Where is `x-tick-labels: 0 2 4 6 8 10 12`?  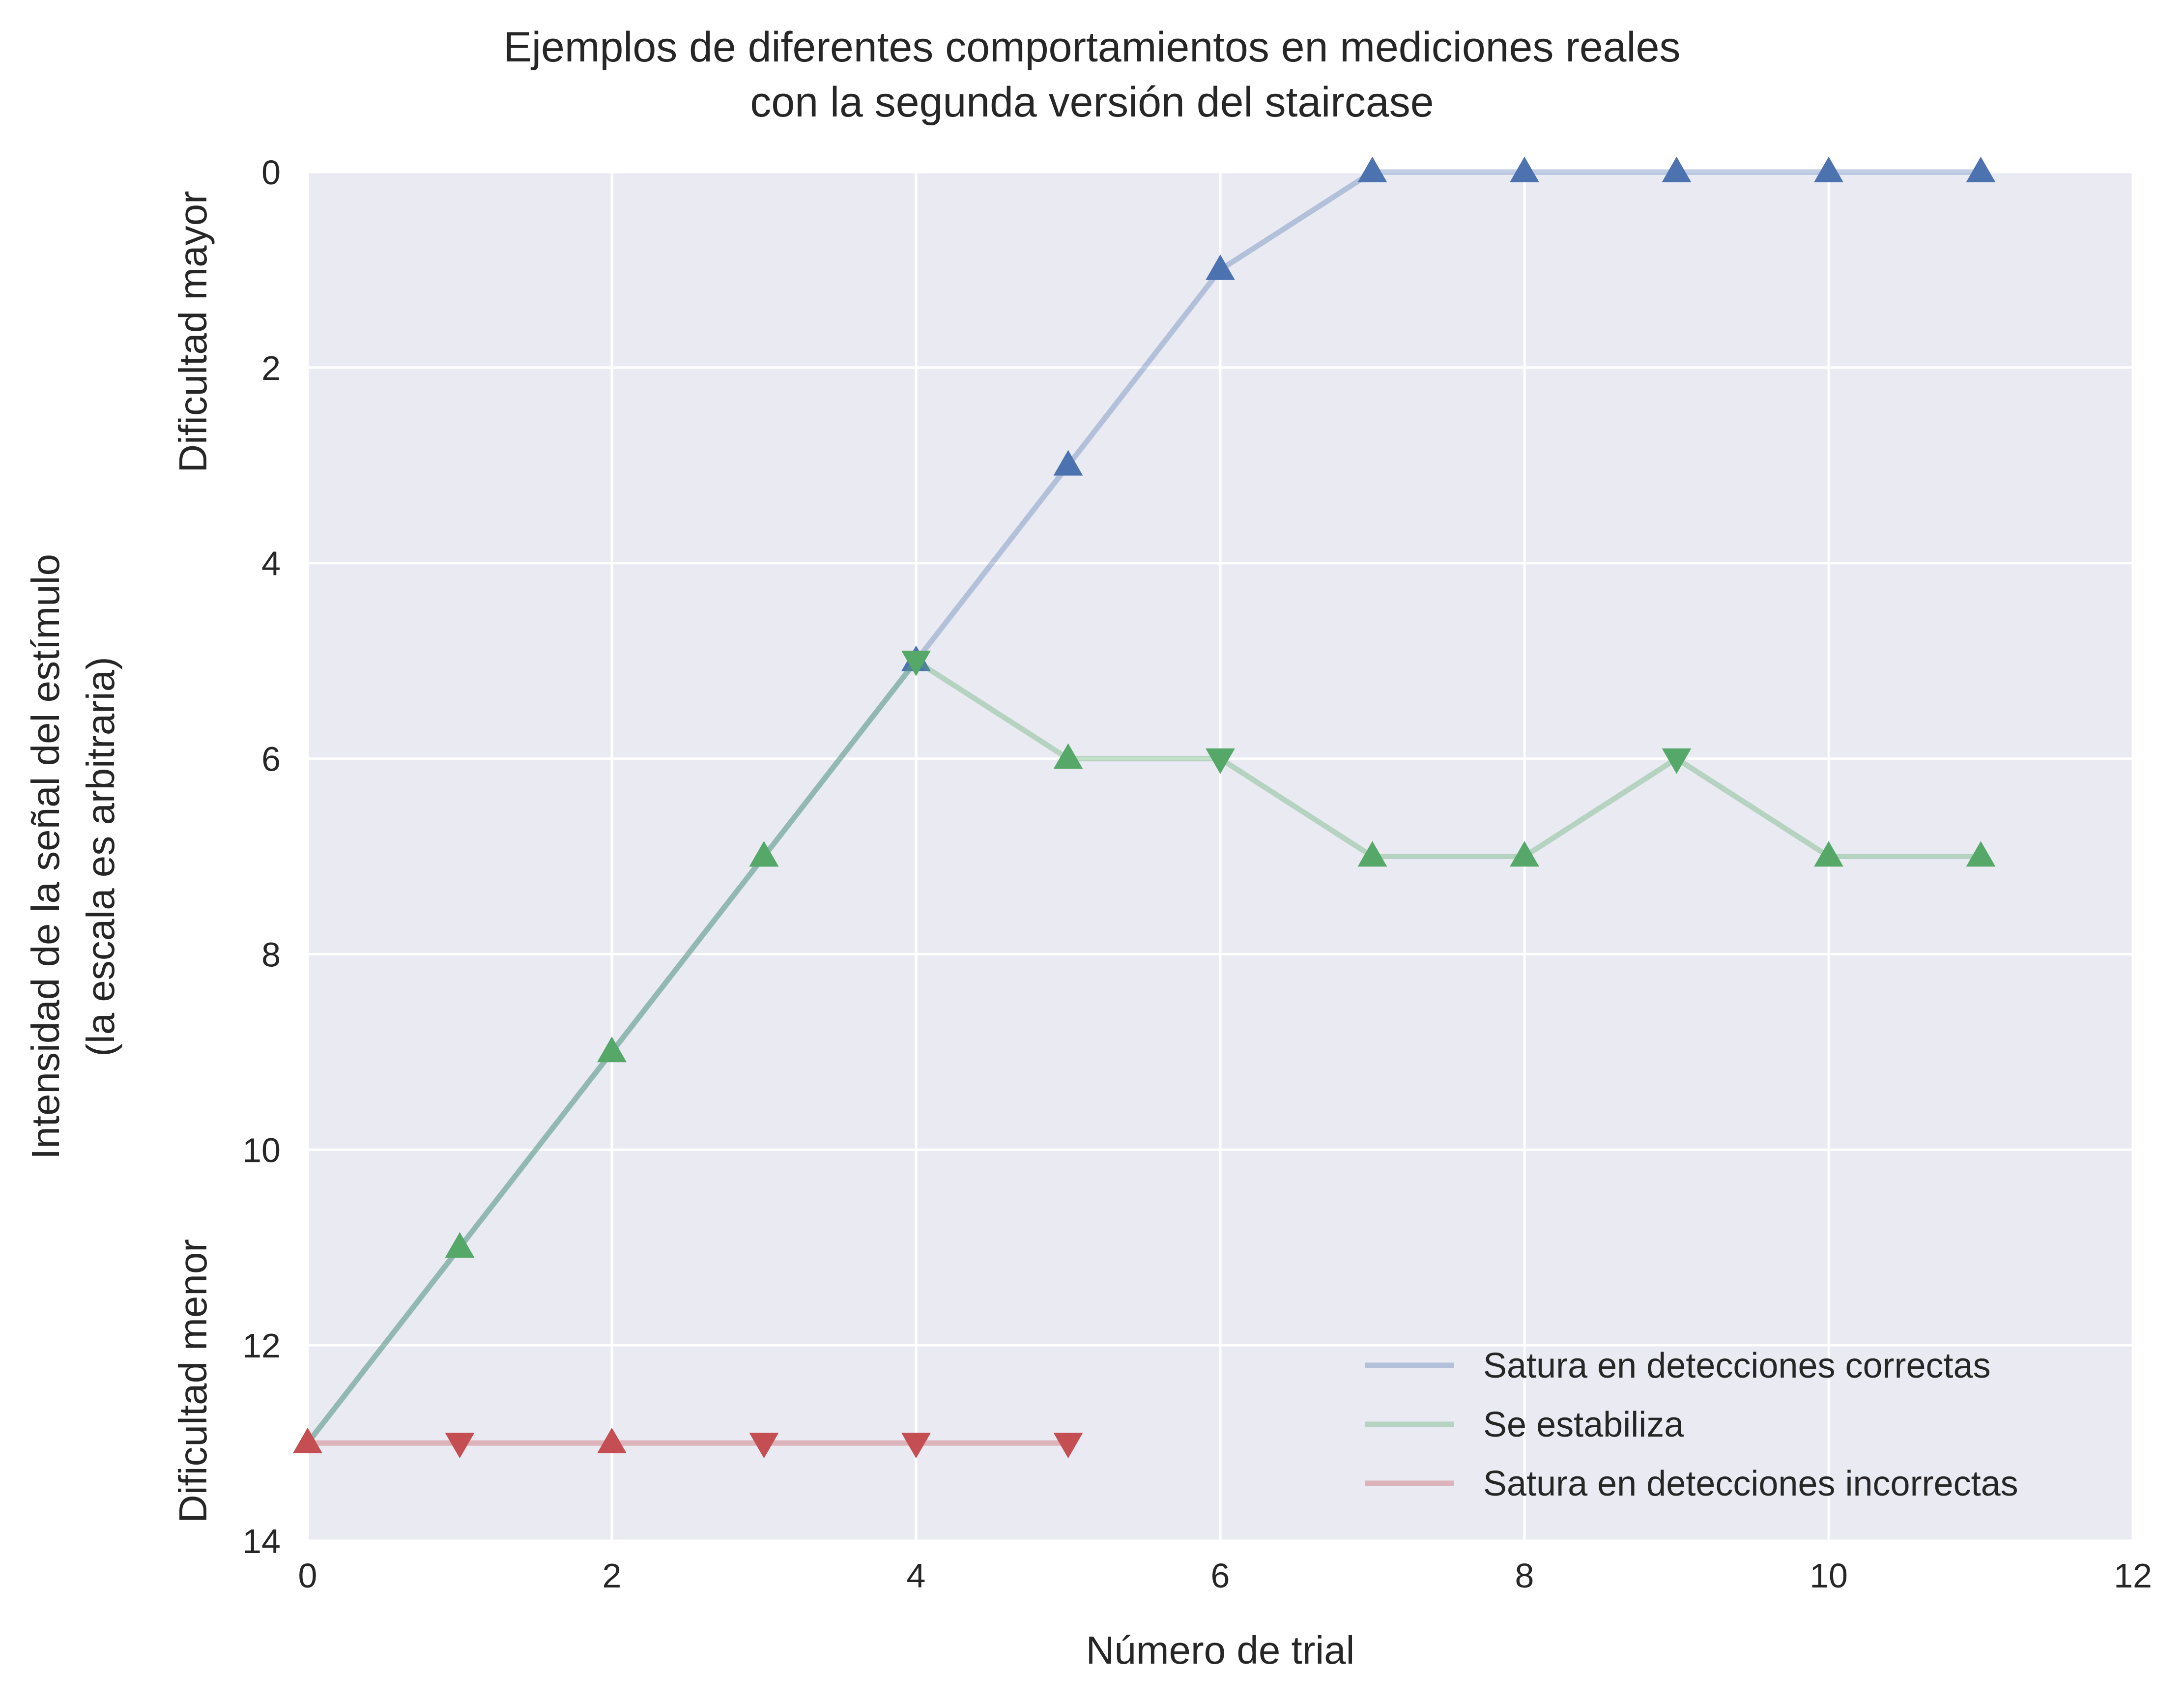
x-tick-labels: 0 2 4 6 8 10 12 is located at coordinates (1225, 1576).